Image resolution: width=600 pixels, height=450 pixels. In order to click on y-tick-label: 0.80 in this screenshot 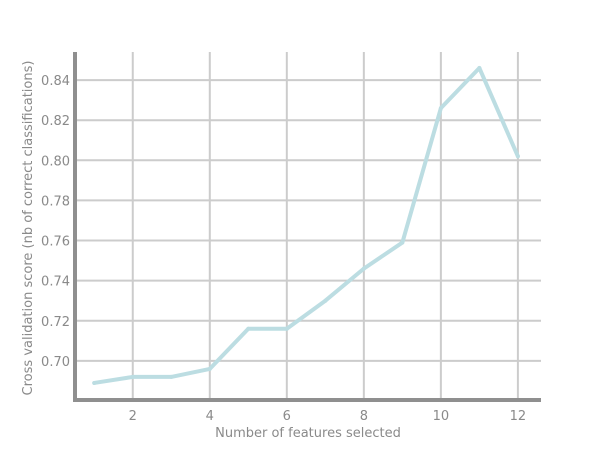, I will do `click(55, 161)`.